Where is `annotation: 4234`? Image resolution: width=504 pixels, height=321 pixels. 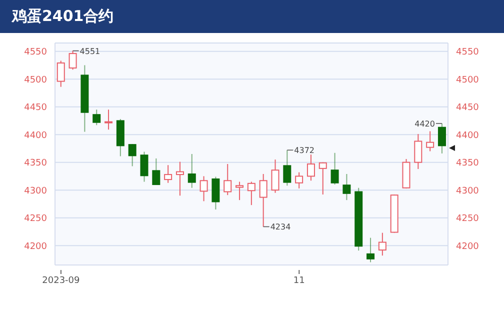
annotation: 4234 is located at coordinates (280, 227).